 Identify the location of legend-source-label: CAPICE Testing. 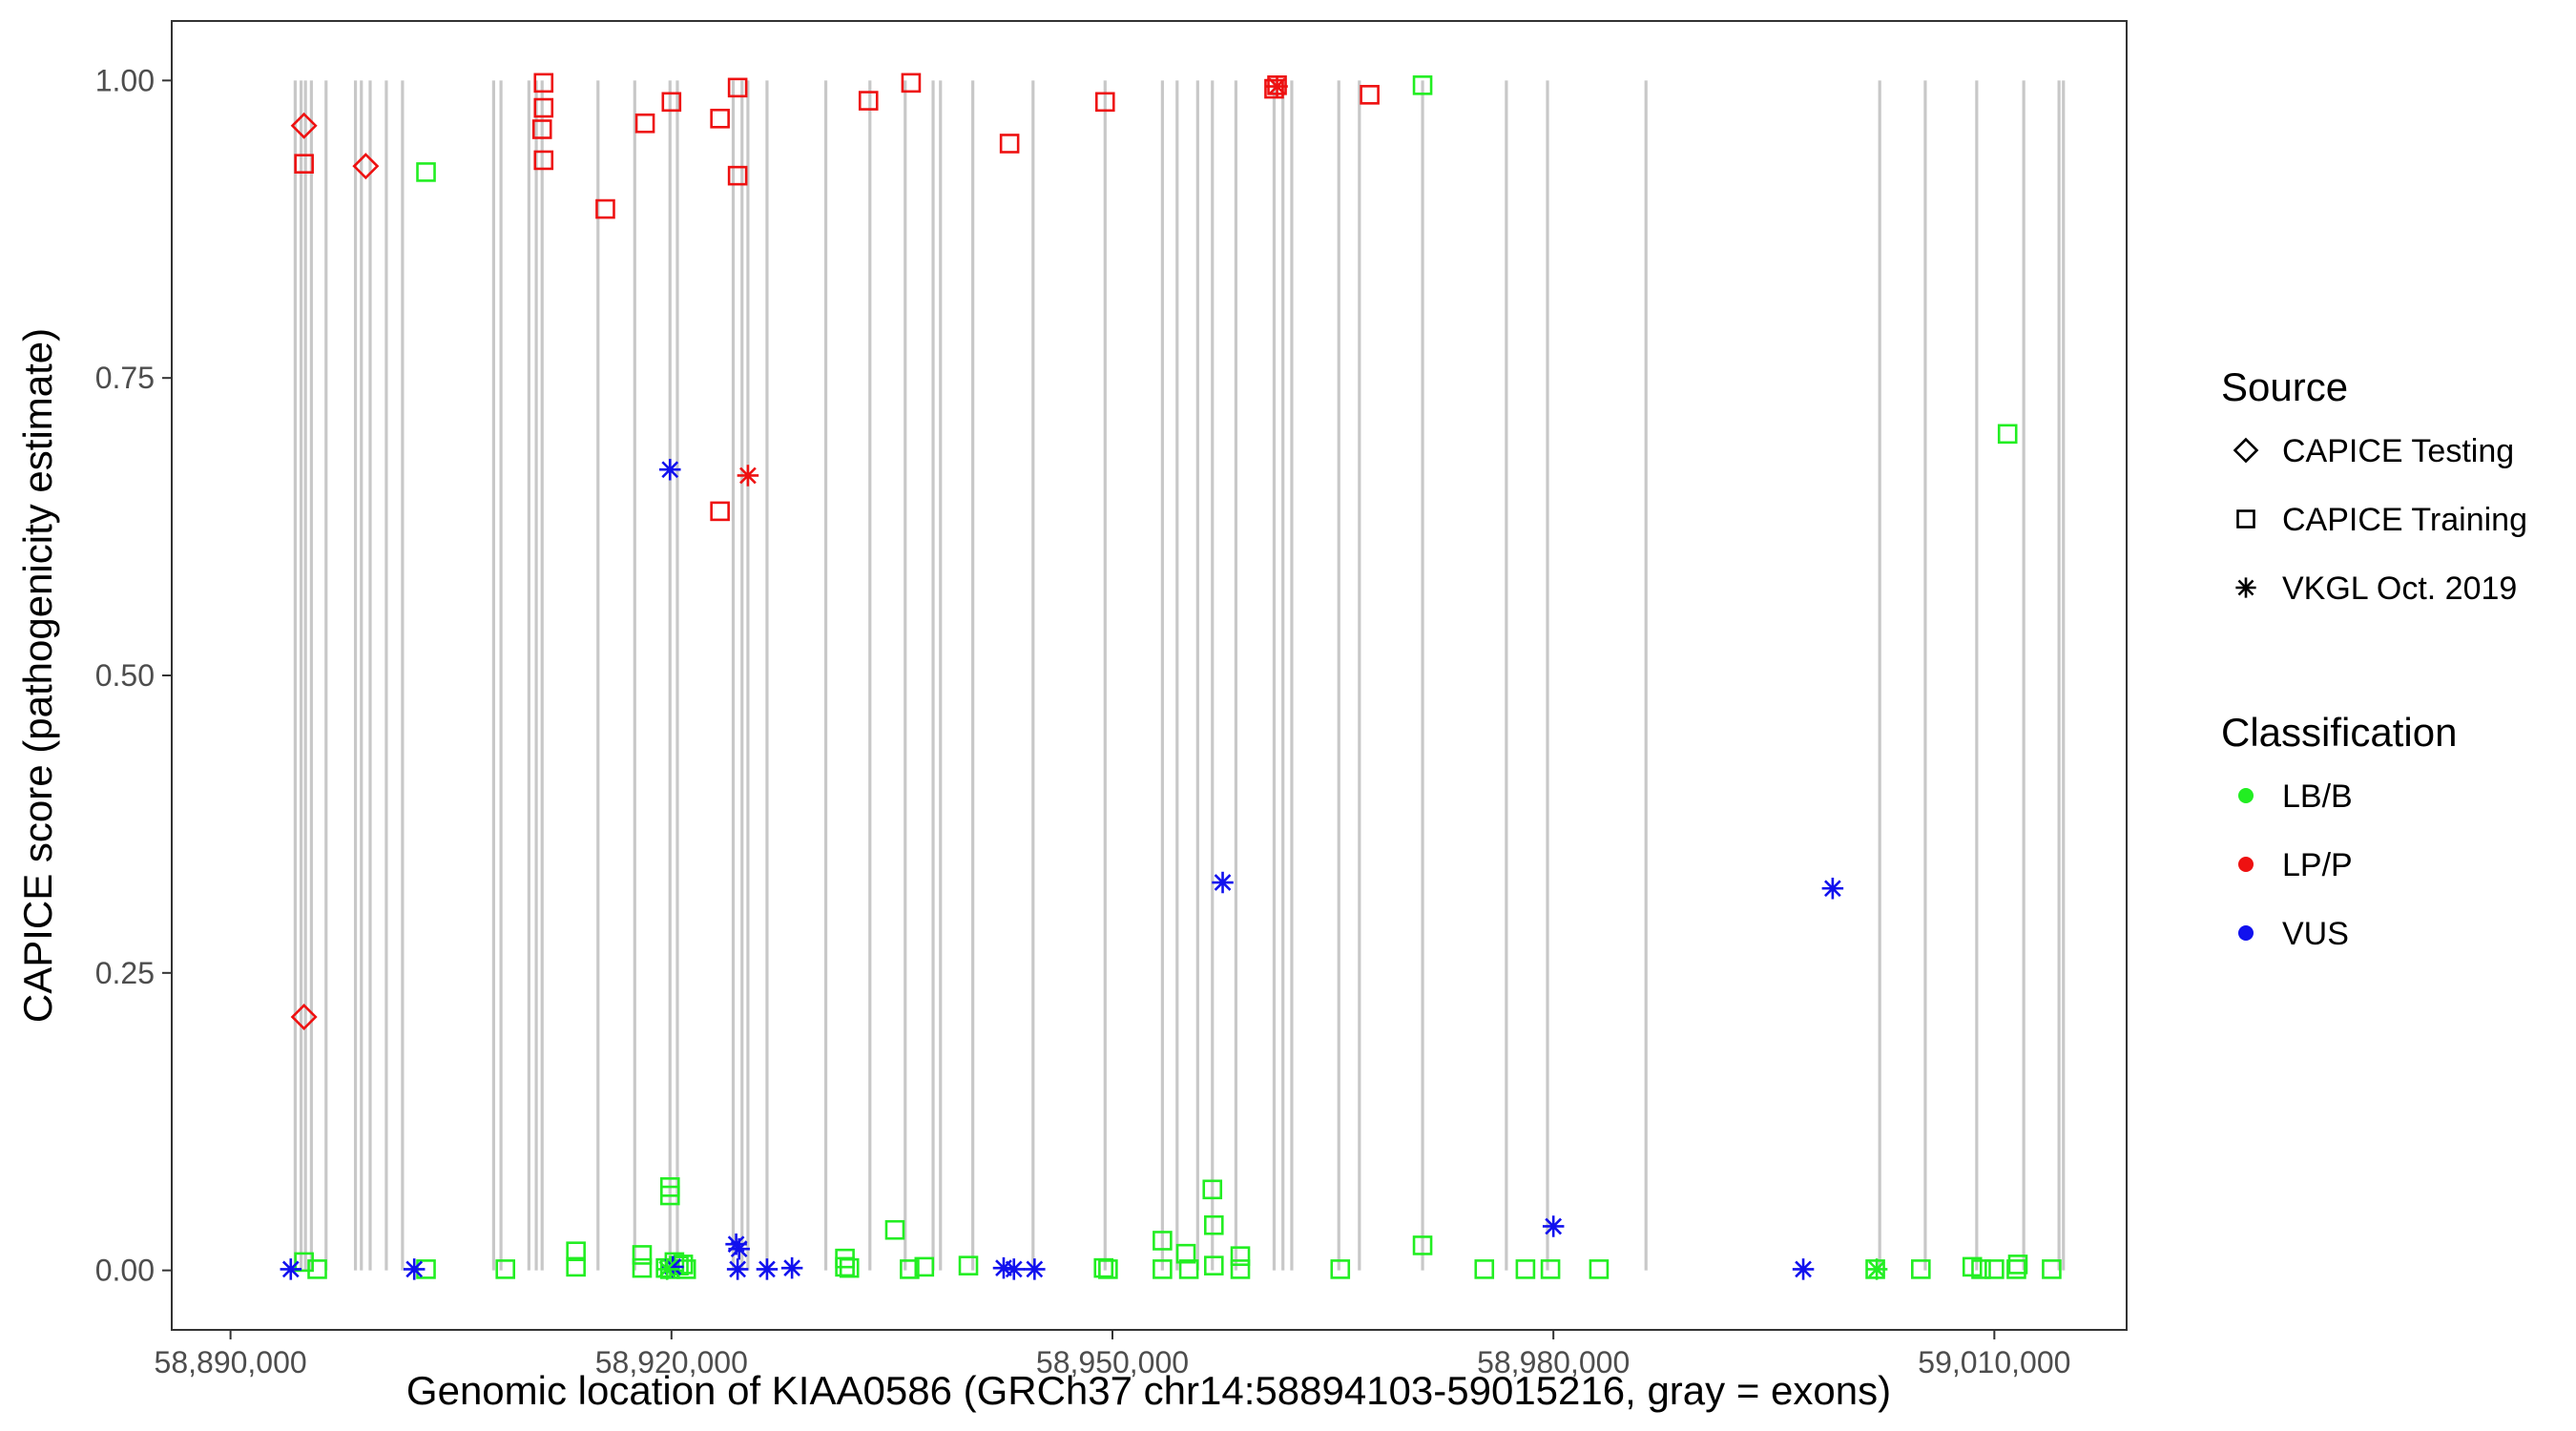
(2398, 451).